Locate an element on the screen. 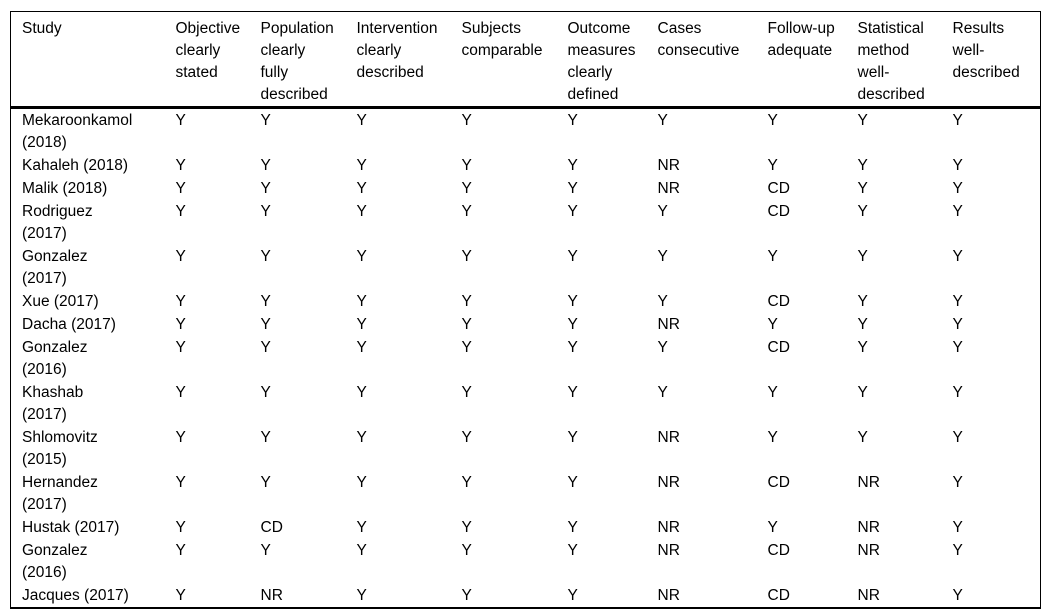 This screenshot has width=1049, height=615. table-row: Gonzalez (2017) Y Y Y Y Y Y Y Y Y is located at coordinates (526, 267).